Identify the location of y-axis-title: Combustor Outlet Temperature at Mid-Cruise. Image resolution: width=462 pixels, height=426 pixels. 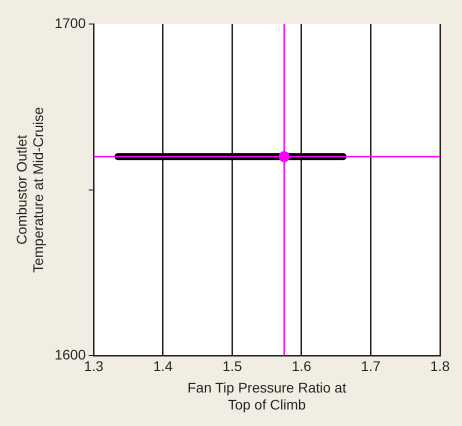
(29, 189).